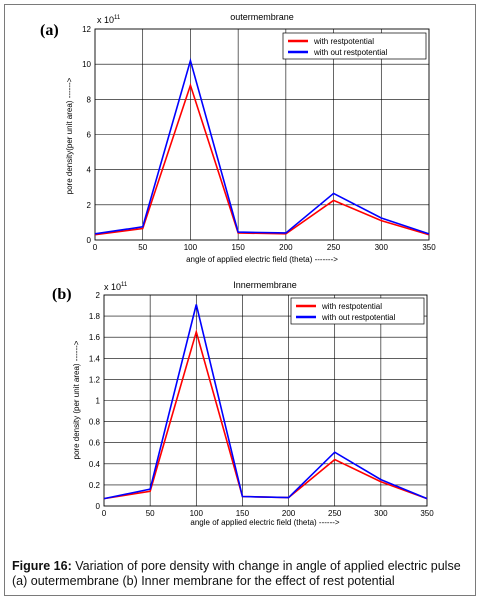 The height and width of the screenshot is (601, 482). I want to click on y-tick-label: 10, so click(86, 64).